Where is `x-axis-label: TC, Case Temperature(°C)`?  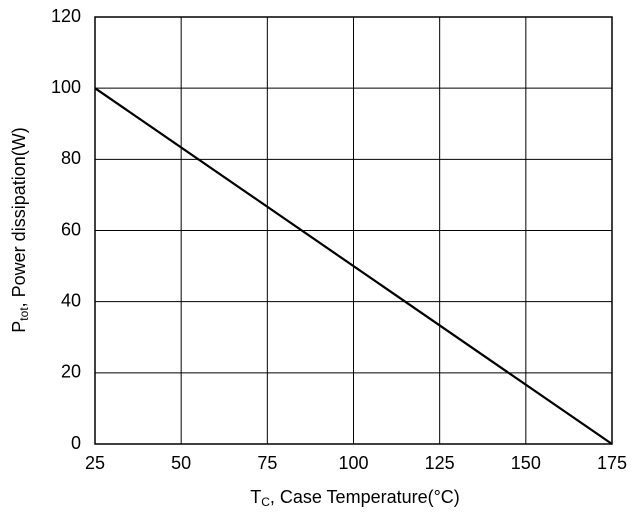 x-axis-label: TC, Case Temperature(°C) is located at coordinates (355, 498).